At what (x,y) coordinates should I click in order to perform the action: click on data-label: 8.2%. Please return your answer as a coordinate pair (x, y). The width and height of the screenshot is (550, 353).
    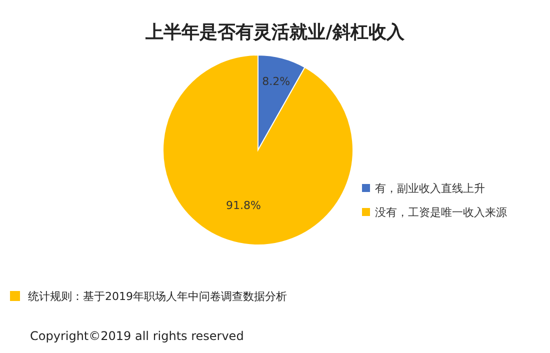
    Looking at the image, I should click on (276, 81).